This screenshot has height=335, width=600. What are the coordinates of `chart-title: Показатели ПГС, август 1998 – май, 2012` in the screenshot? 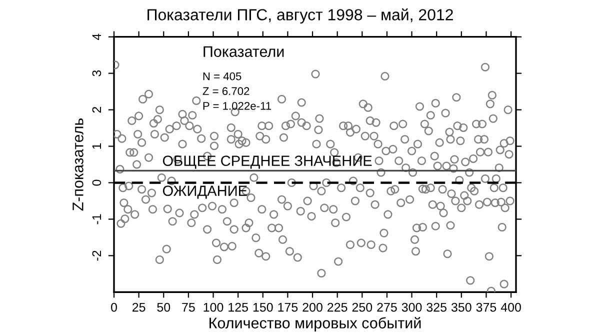 It's located at (300, 16).